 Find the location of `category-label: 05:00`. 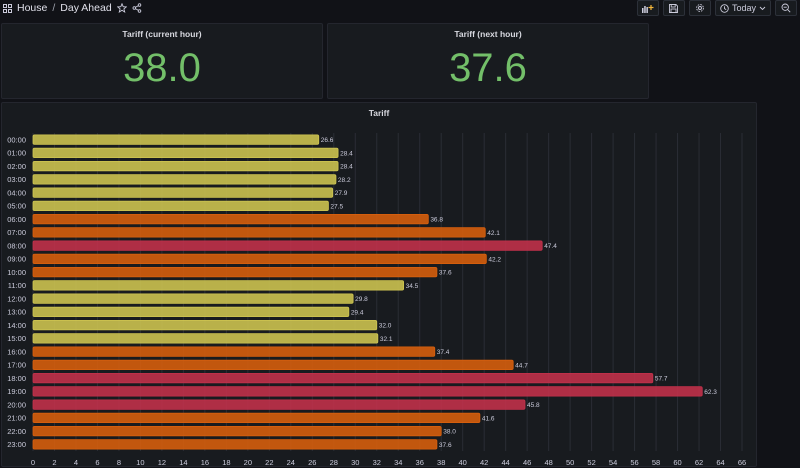

category-label: 05:00 is located at coordinates (16, 206).